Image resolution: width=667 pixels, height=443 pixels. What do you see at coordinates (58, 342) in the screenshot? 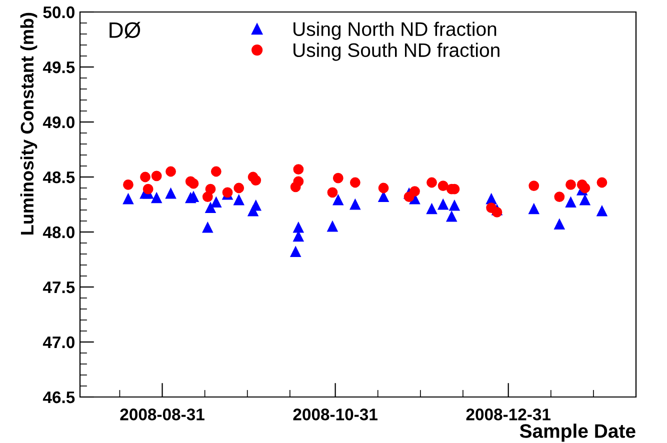
I see `y-tick-label: 47.0` at bounding box center [58, 342].